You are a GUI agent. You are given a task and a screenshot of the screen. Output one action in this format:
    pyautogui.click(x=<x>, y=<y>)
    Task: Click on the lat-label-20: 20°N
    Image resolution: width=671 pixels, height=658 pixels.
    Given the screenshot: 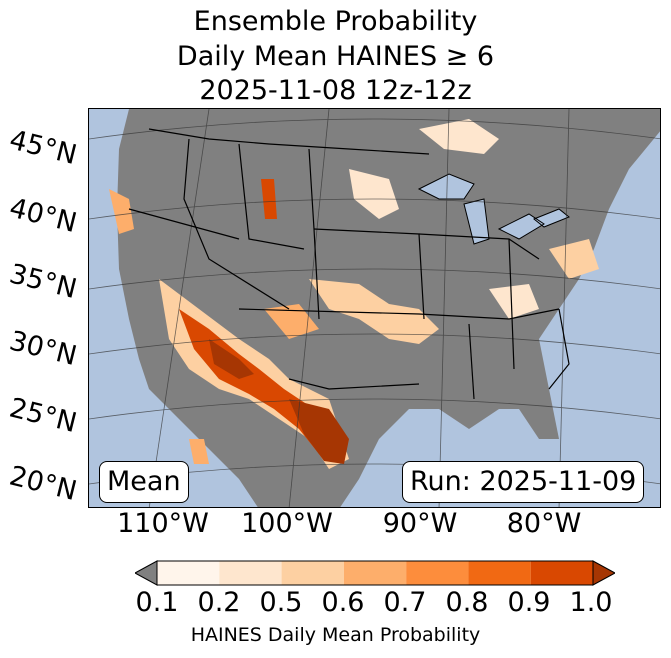 What is the action you would take?
    pyautogui.click(x=43, y=484)
    